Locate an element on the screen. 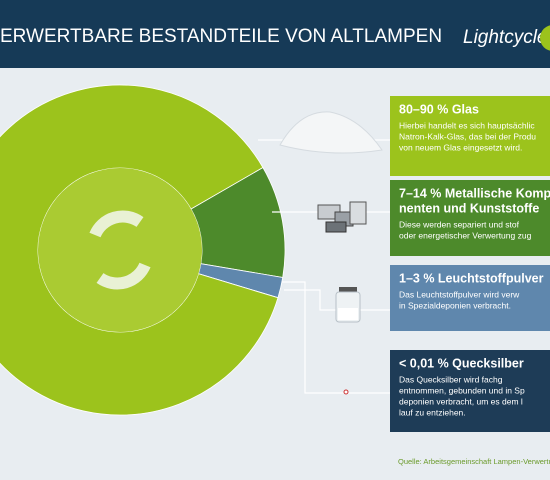 Image resolution: width=550 pixels, height=480 pixels. powder-jar is located at coordinates (348, 305).